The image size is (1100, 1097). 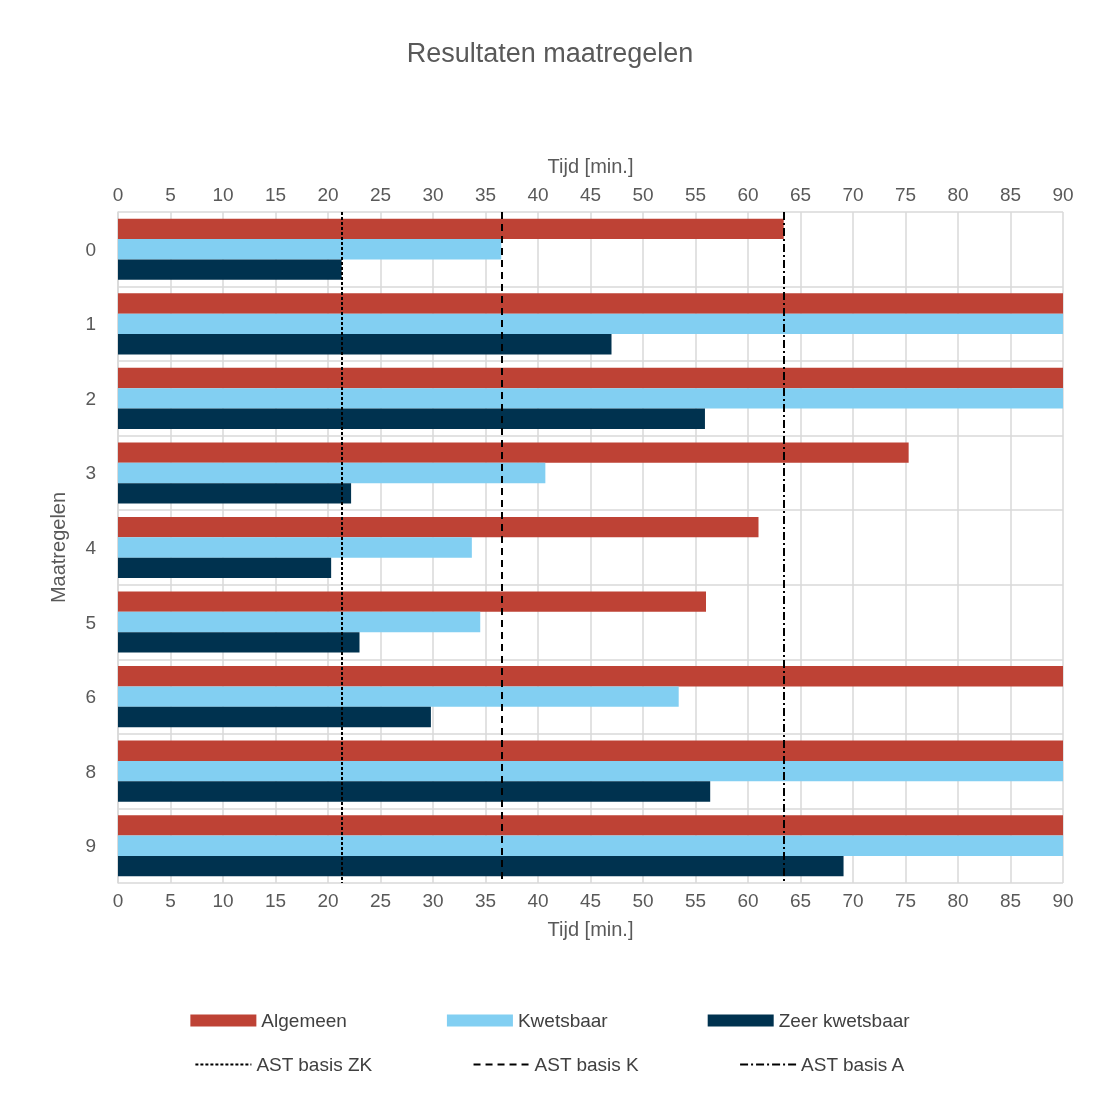 What do you see at coordinates (90, 249) in the screenshot?
I see `y-tick-label: 0` at bounding box center [90, 249].